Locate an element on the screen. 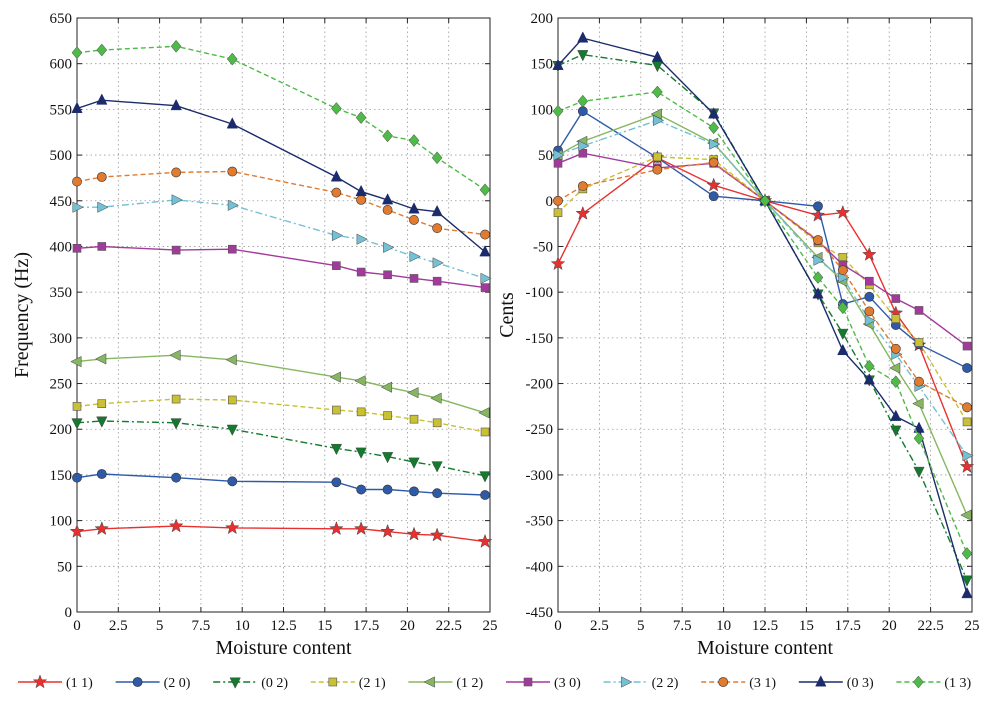 Image resolution: width=1000 pixels, height=712 pixels. legend-item: (1 2) is located at coordinates (446, 683).